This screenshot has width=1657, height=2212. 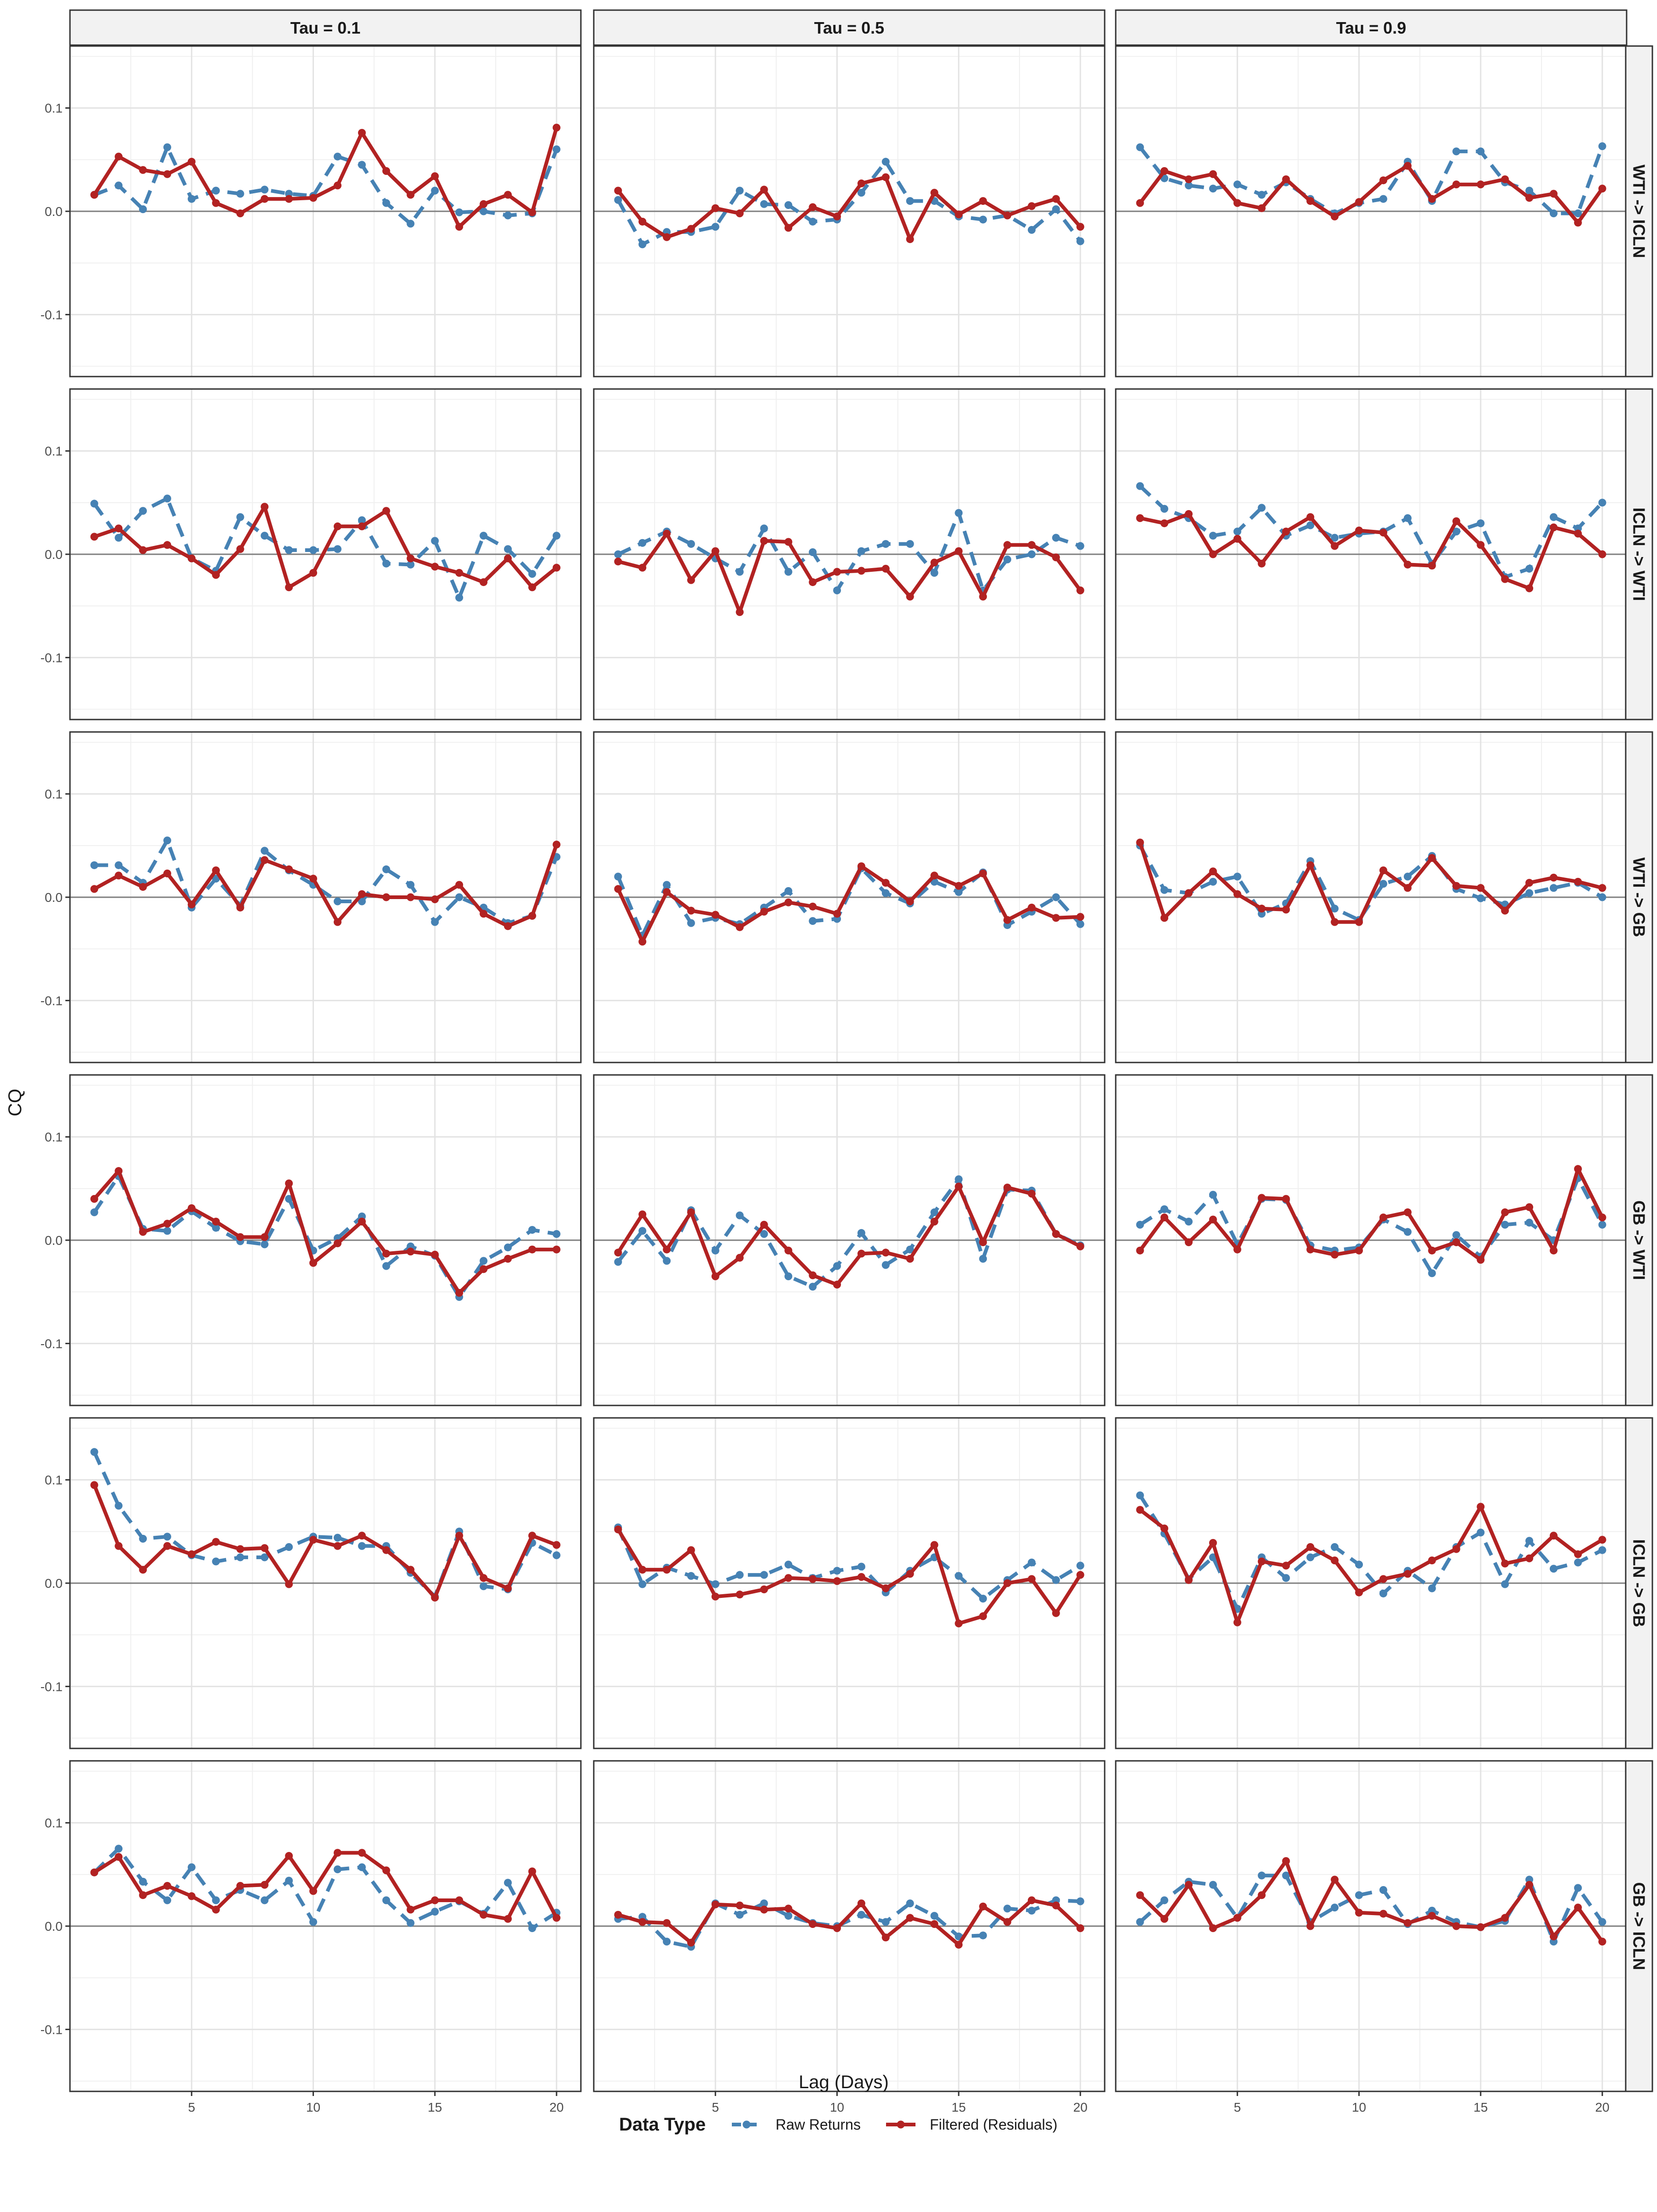 I want to click on panel-r6-c2: 5 10 15 20, so click(x=849, y=1937).